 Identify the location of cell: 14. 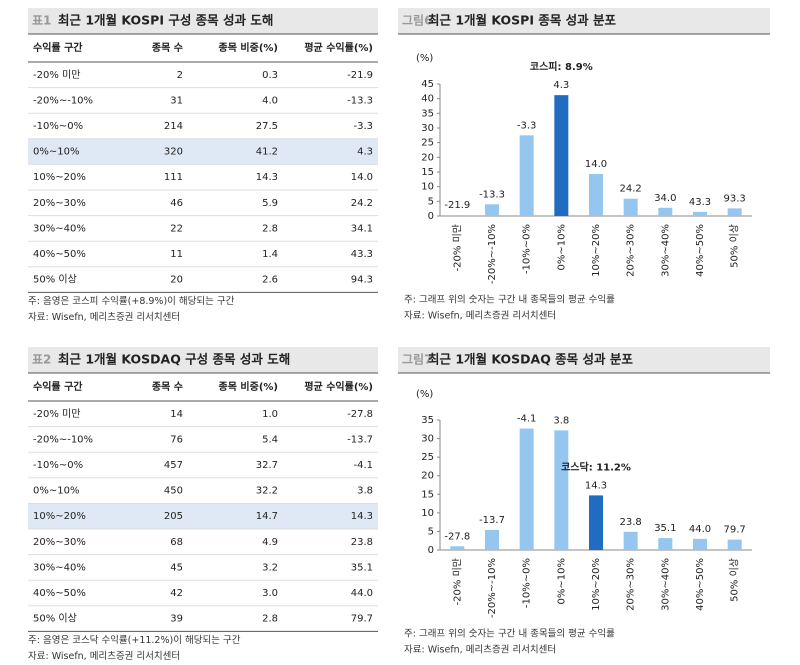
(176, 414).